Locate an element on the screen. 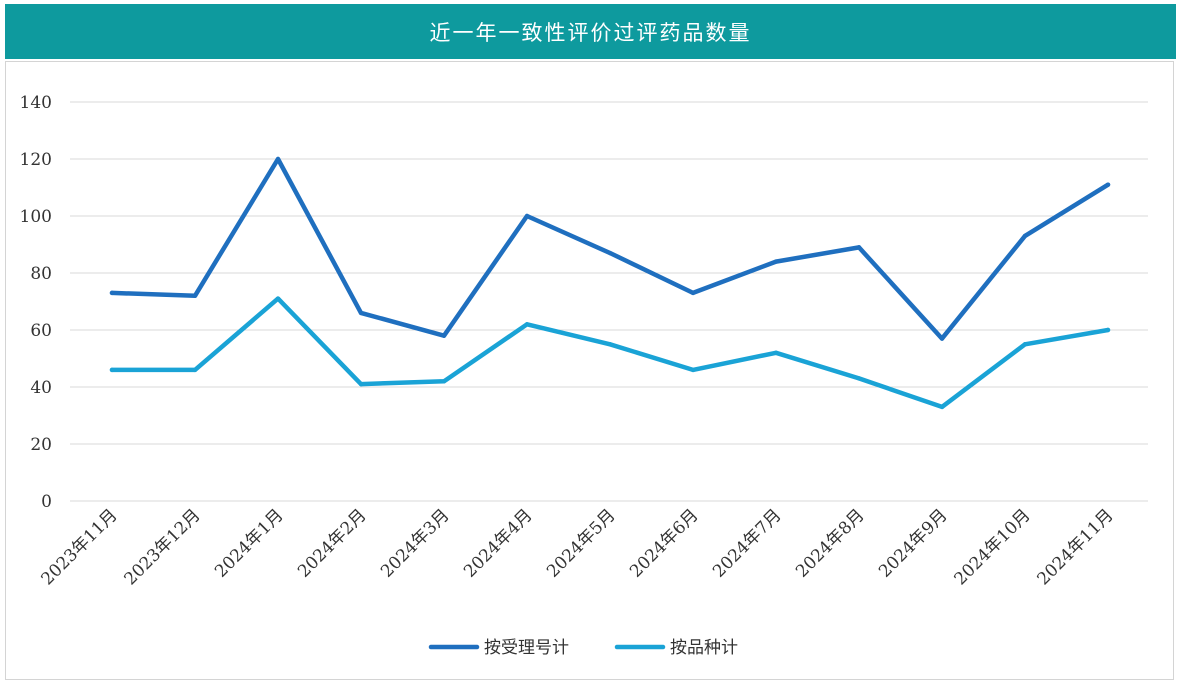  chart-title: 近一年一致性评价过评药品数量 is located at coordinates (590, 32).